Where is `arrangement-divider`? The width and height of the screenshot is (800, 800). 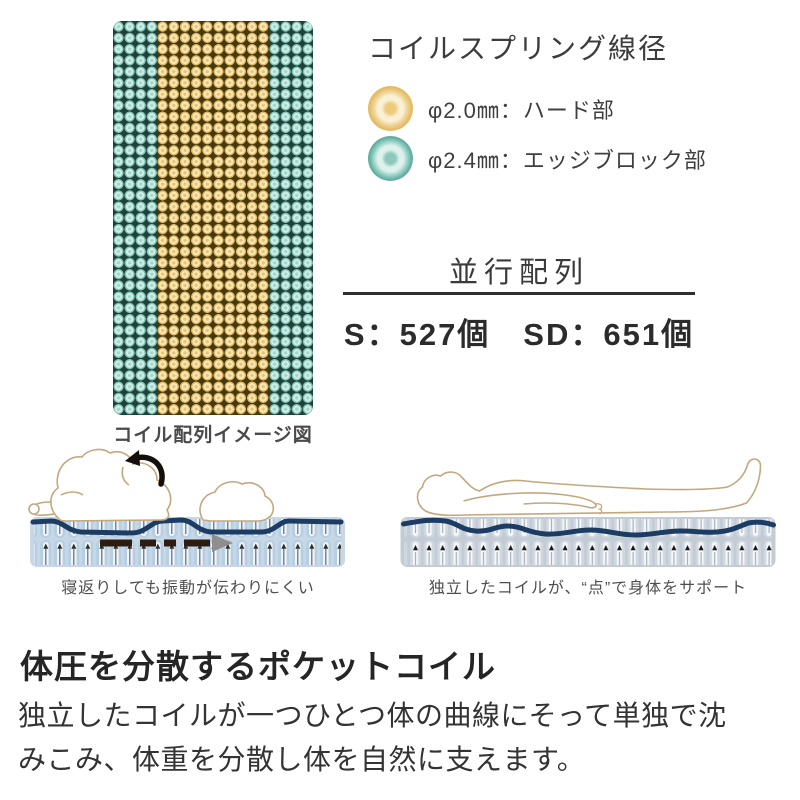 arrangement-divider is located at coordinates (519, 293).